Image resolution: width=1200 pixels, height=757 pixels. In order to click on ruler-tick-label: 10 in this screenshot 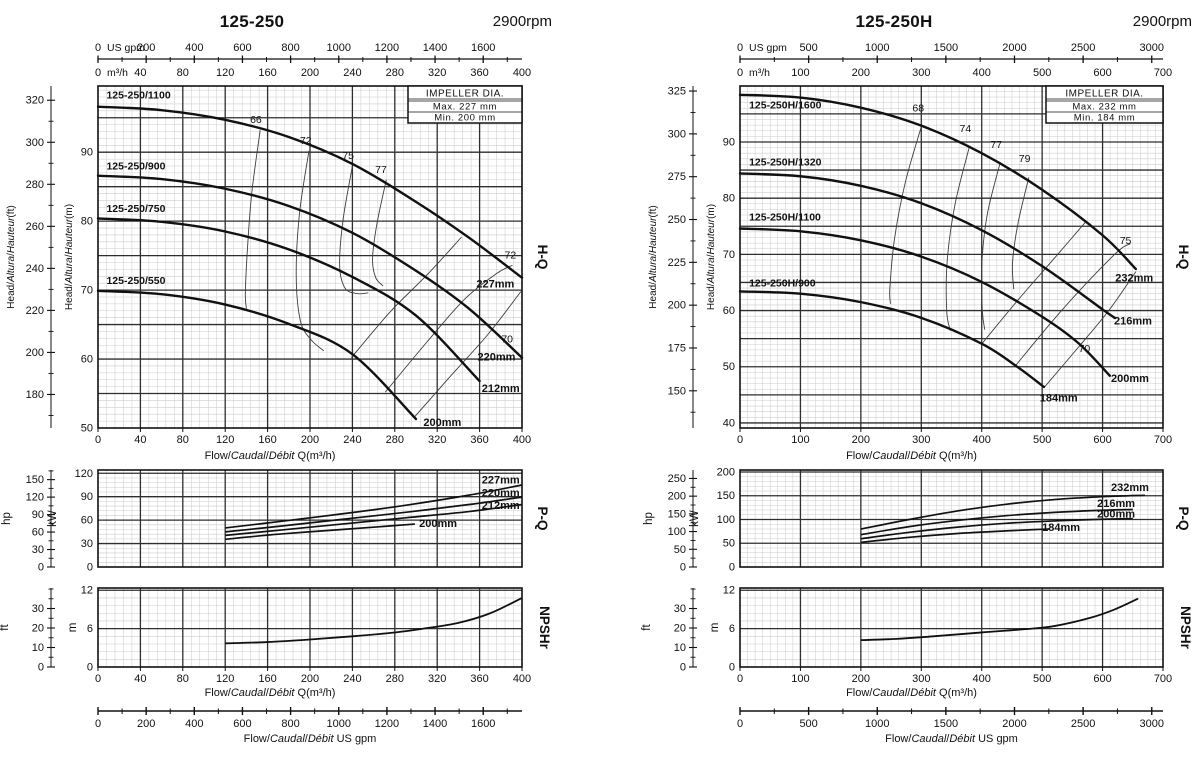, I will do `click(680, 648)`.